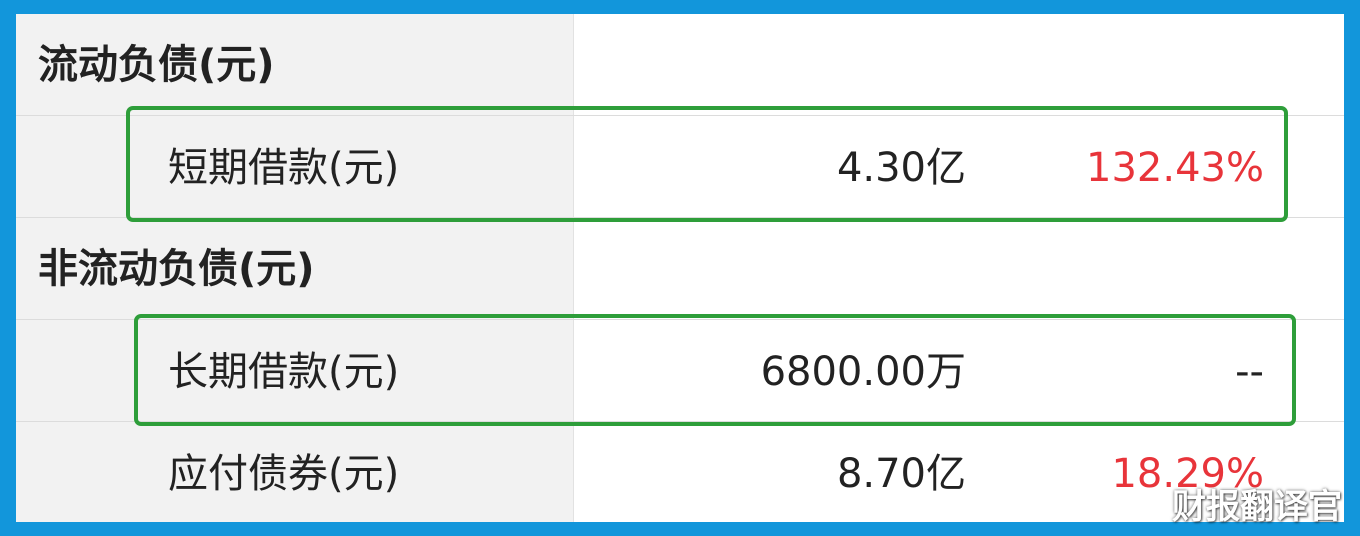  Describe the element at coordinates (1257, 507) in the screenshot. I see `watermark-text: 财报翻译官` at that location.